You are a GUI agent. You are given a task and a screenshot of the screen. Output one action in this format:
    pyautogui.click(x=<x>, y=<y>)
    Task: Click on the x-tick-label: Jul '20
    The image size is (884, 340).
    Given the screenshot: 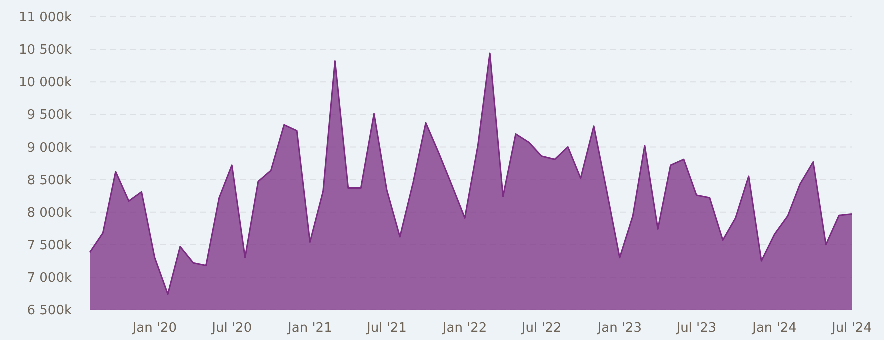 What is the action you would take?
    pyautogui.click(x=231, y=328)
    